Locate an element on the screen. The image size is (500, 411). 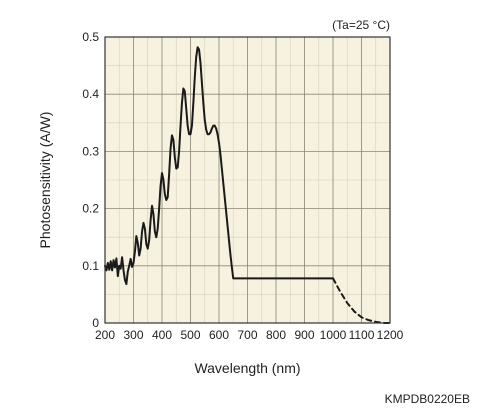
y-tick-label: 0 is located at coordinates (95, 323).